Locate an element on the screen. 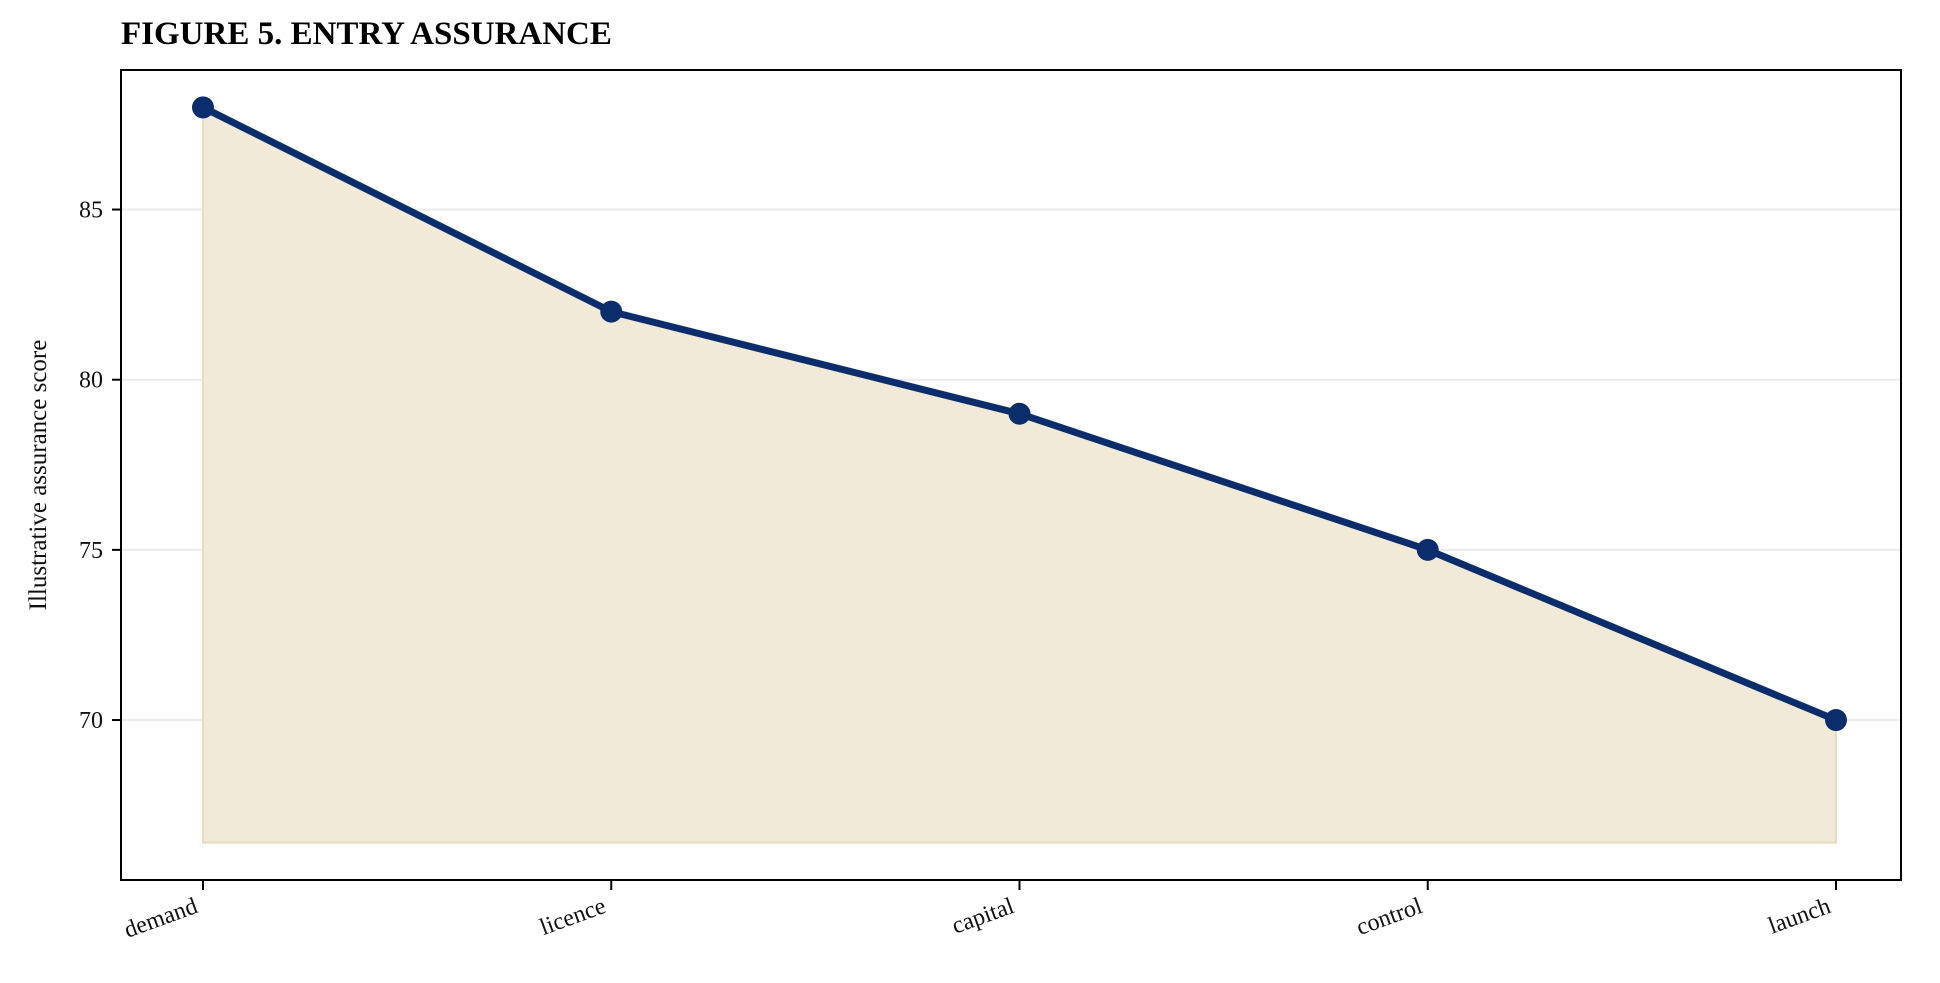 This screenshot has height=983, width=1940. data-point-control is located at coordinates (1427, 549).